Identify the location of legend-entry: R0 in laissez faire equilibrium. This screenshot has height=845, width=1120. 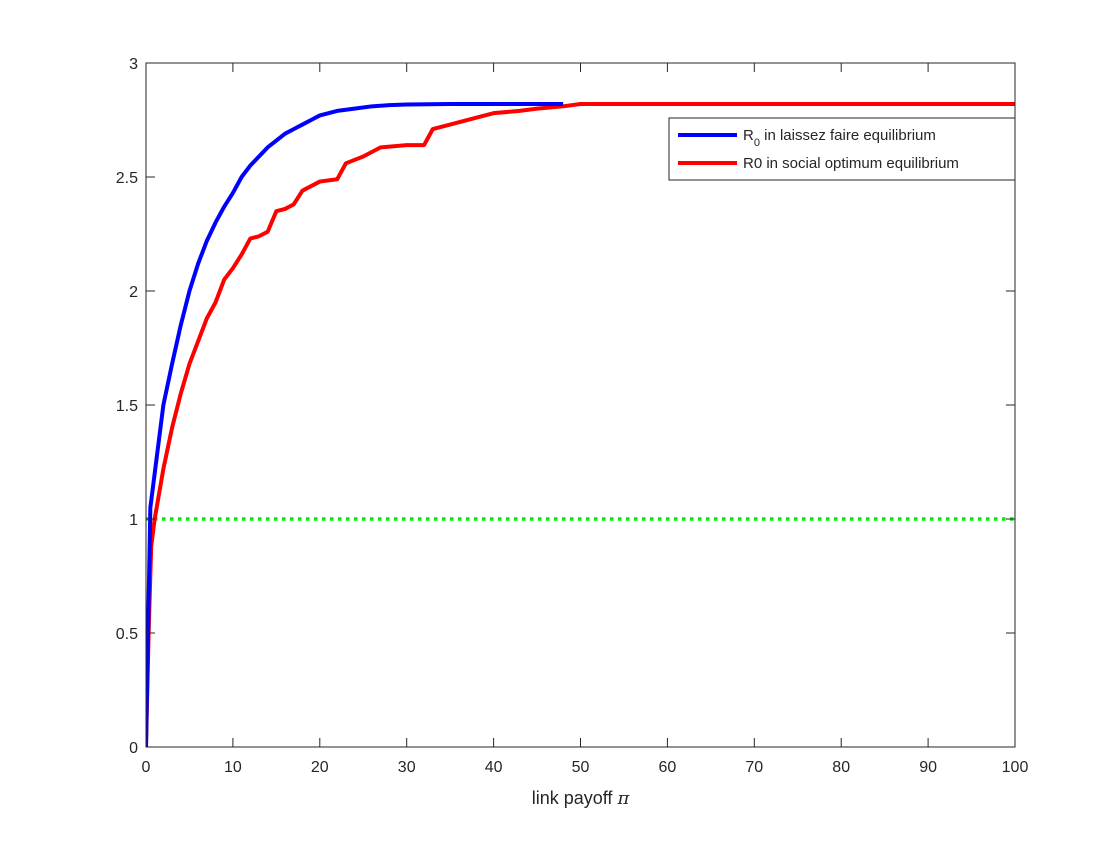
(839, 138).